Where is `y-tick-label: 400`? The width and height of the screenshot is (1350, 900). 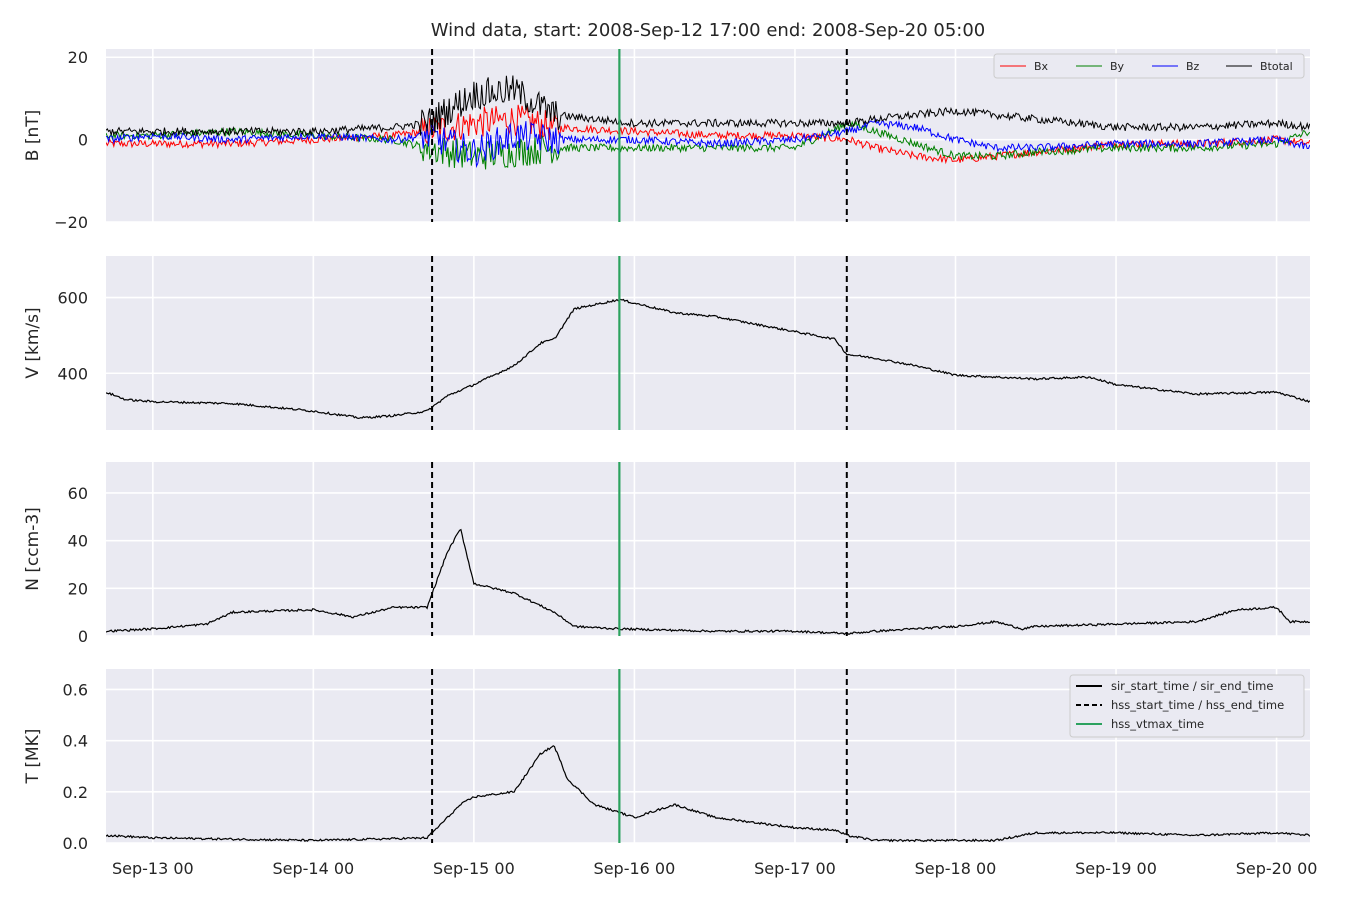 y-tick-label: 400 is located at coordinates (72, 373).